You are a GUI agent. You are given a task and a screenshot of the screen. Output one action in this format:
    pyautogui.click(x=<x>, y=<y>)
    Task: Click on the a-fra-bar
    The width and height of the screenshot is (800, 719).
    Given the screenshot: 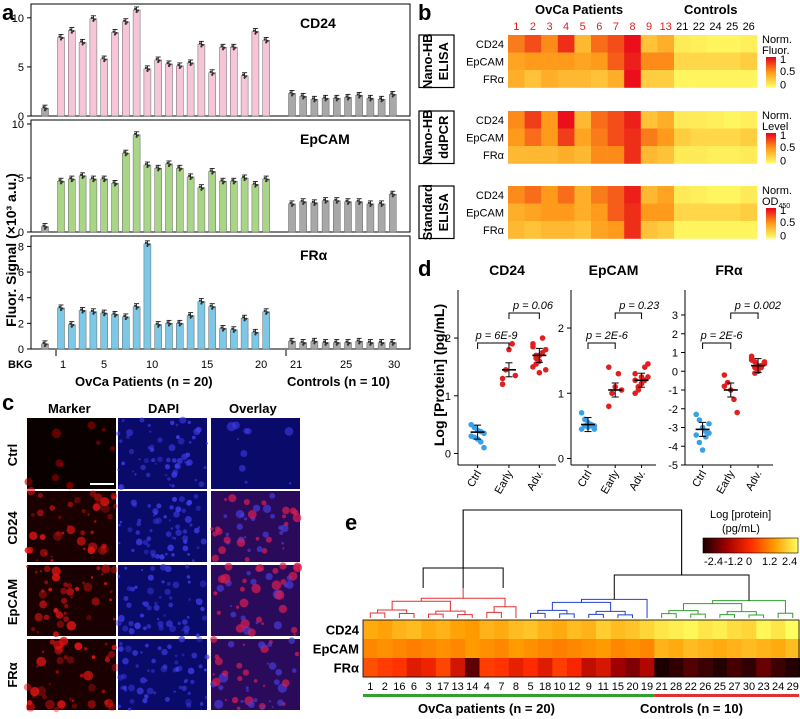 What is the action you would take?
    pyautogui.click(x=93, y=330)
    